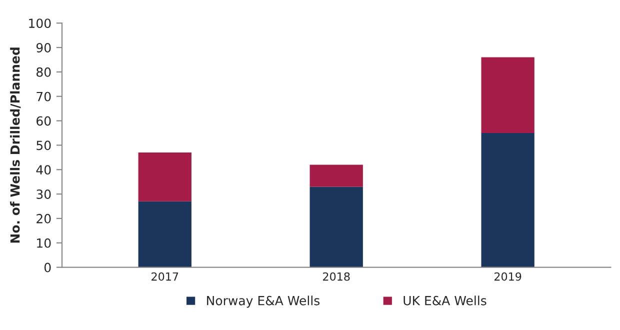  What do you see at coordinates (336, 276) in the screenshot?
I see `x-tick-label: 2018` at bounding box center [336, 276].